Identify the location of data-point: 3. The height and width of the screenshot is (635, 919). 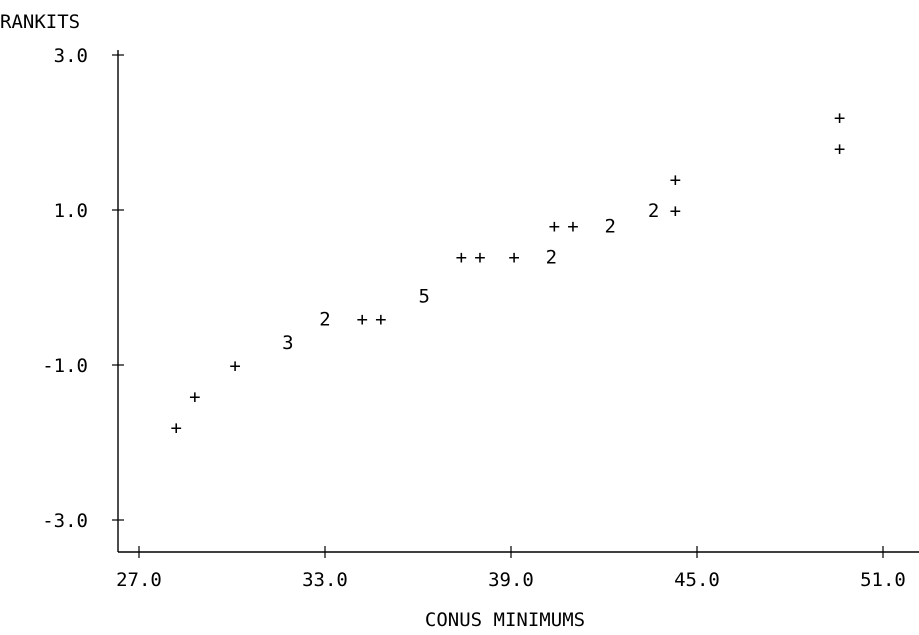
(287, 343).